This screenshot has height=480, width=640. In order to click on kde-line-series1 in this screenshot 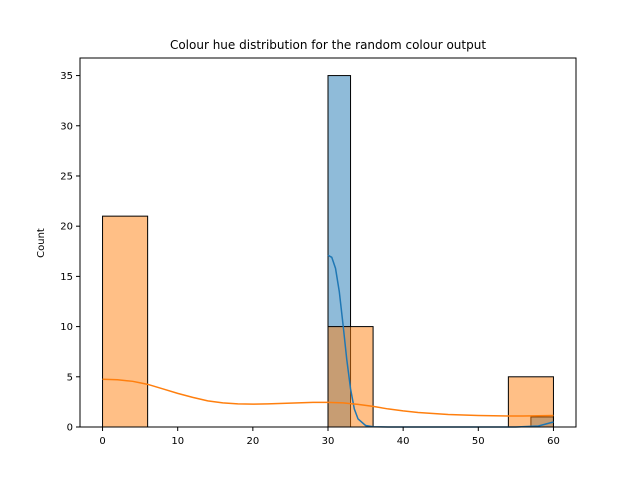, I will do `click(328, 397)`.